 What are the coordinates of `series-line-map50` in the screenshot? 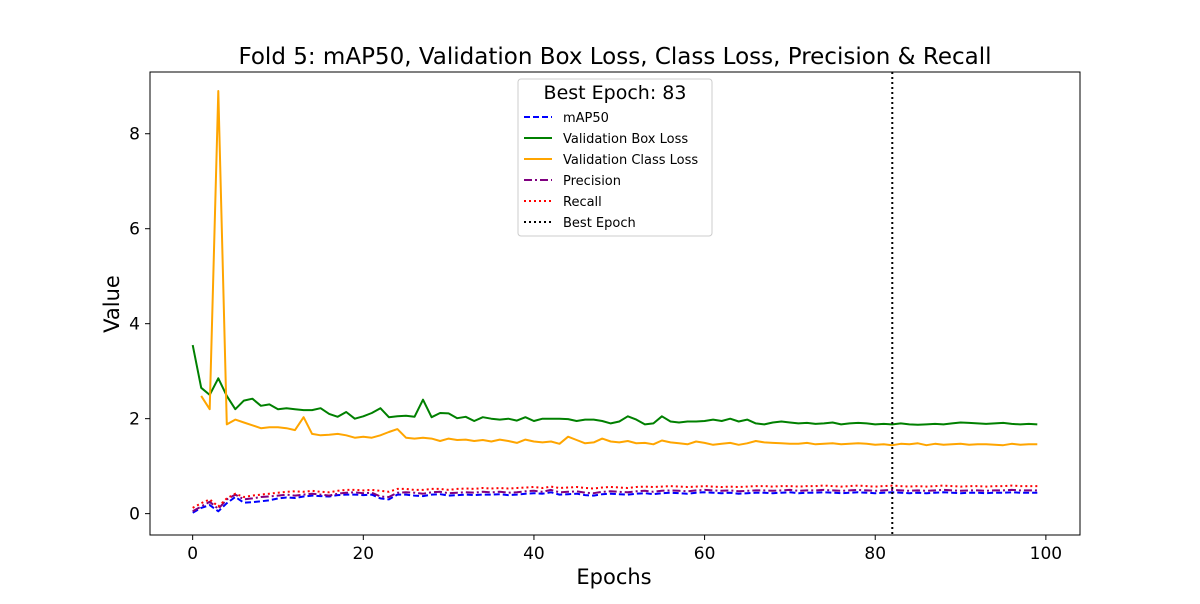 It's located at (615, 502).